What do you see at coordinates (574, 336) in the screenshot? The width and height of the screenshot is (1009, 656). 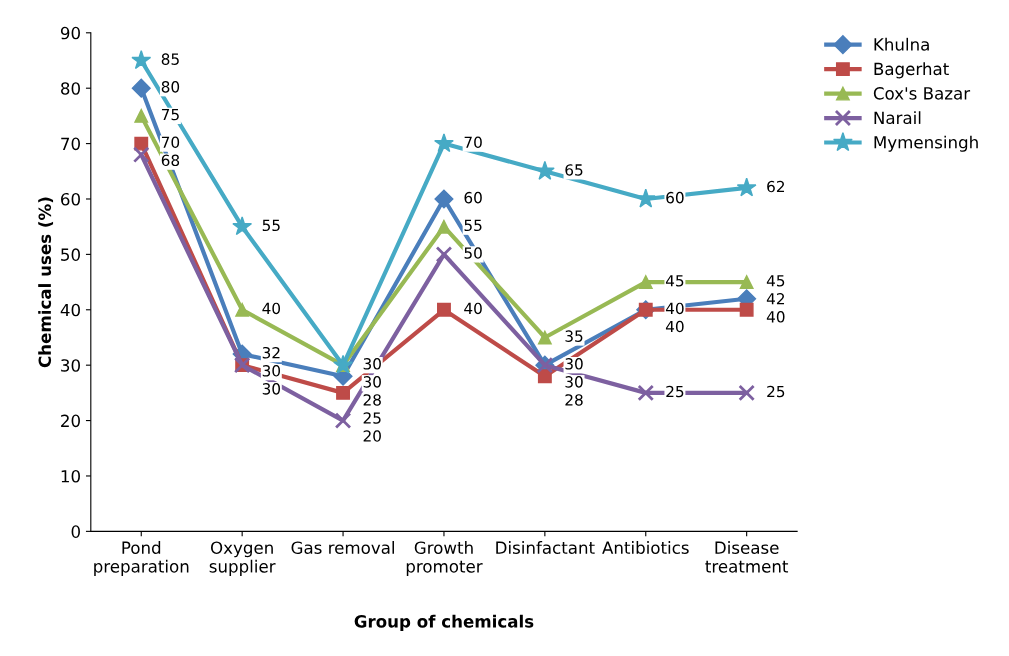 I see `data-label: 35` at bounding box center [574, 336].